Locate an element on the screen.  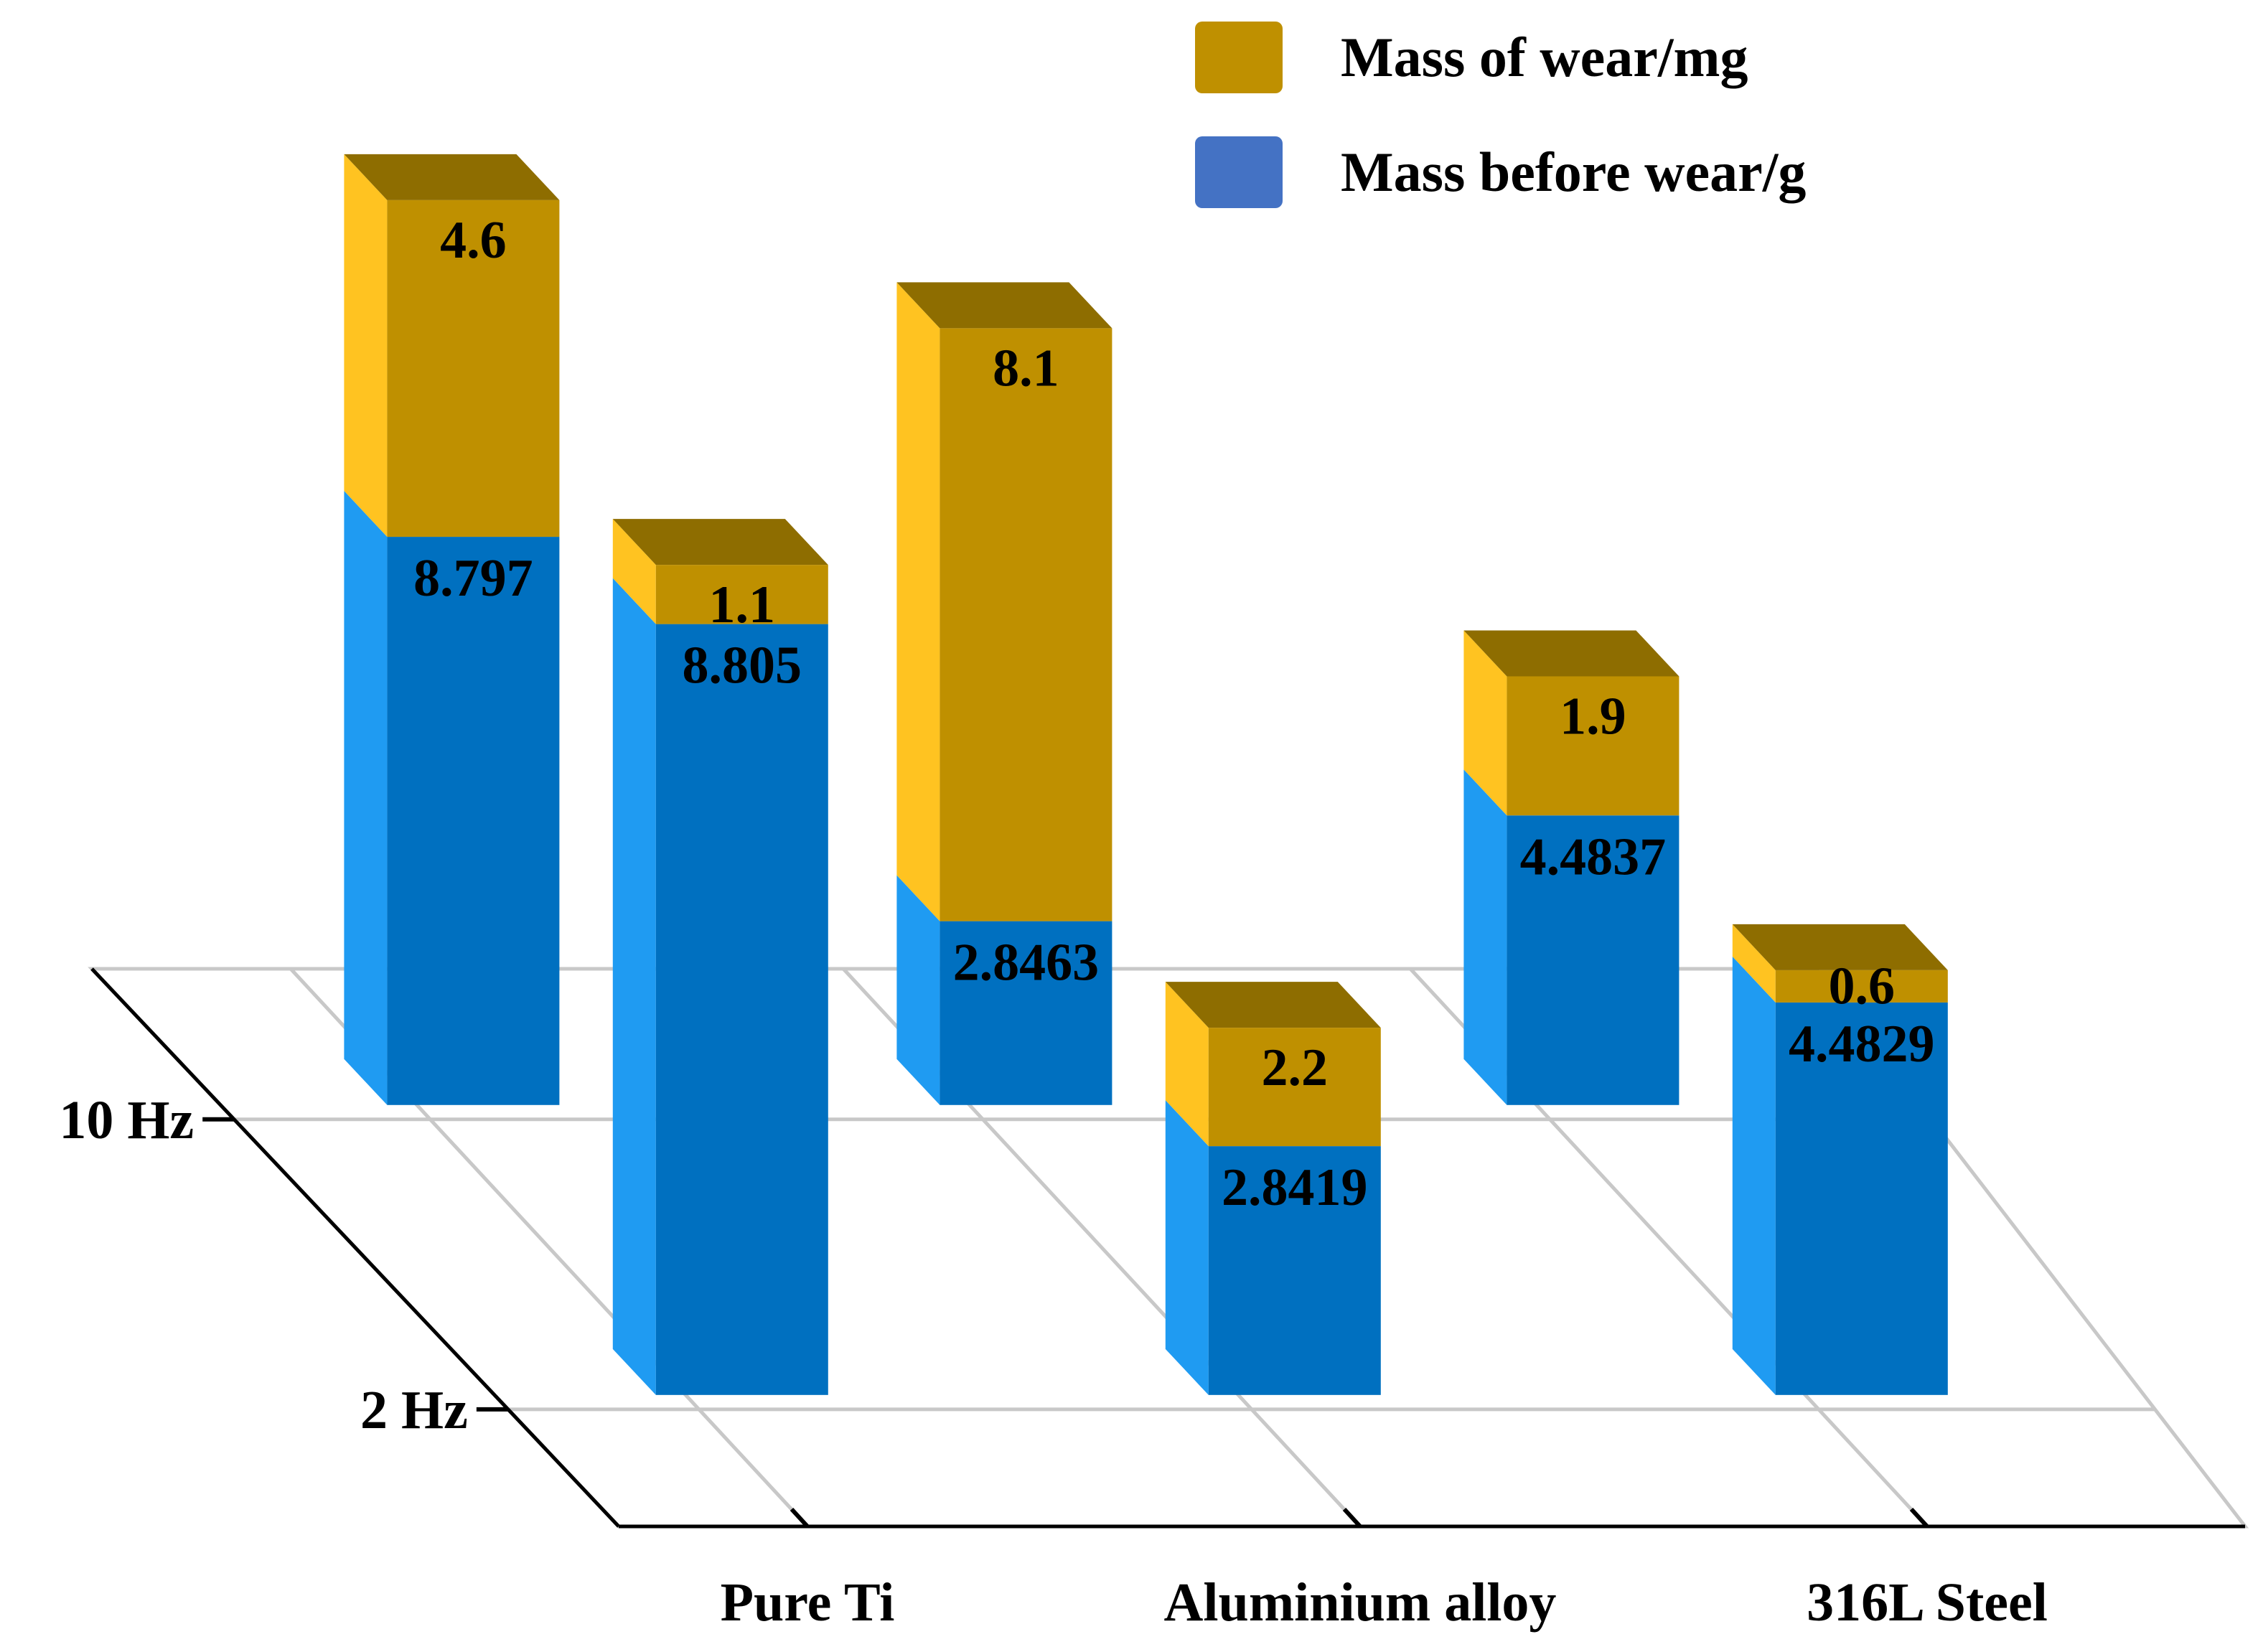
depth-axis-line is located at coordinates (355, 1247).